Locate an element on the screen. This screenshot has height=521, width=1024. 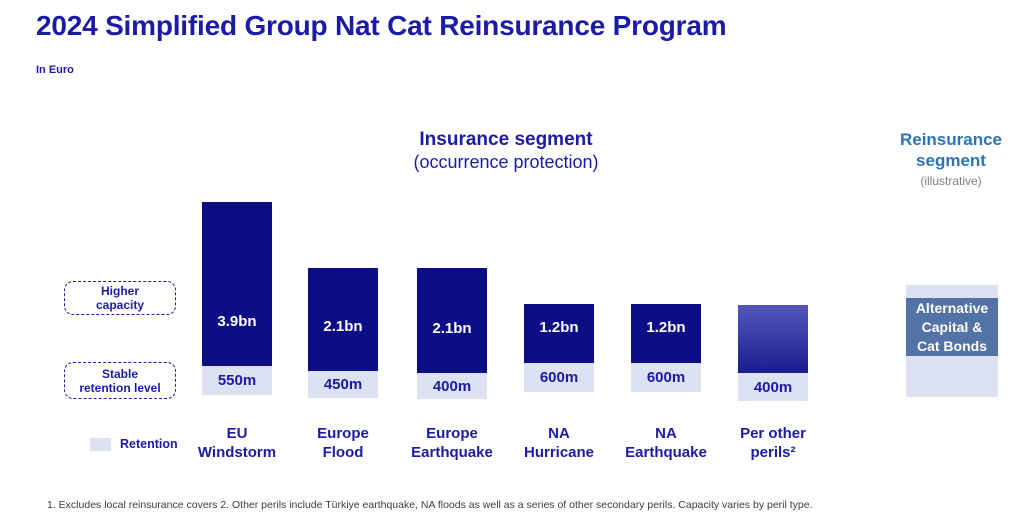
bar-na-hurricane-retention: 600m is located at coordinates (559, 377).